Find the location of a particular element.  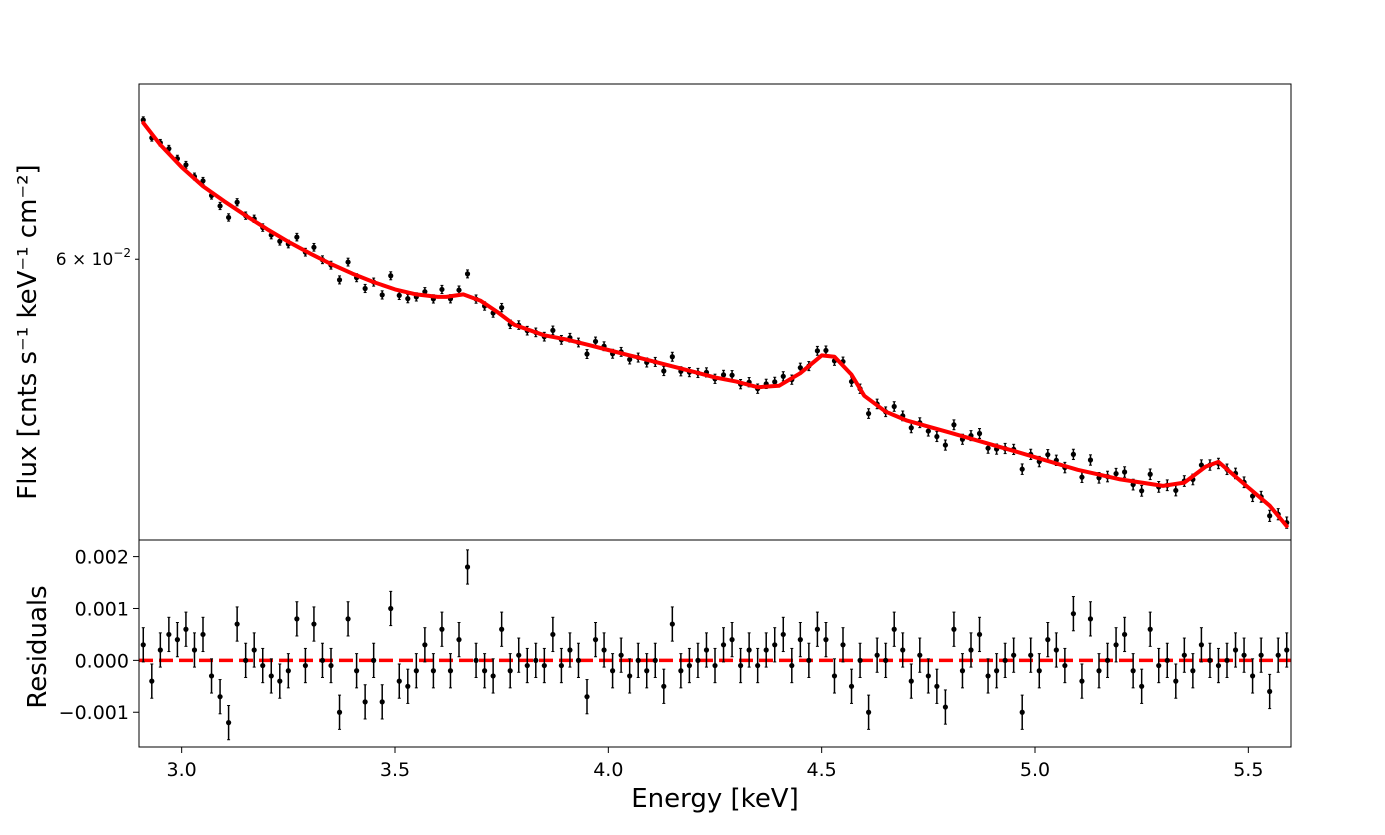

x-tick-label: 4.5 is located at coordinates (822, 770).